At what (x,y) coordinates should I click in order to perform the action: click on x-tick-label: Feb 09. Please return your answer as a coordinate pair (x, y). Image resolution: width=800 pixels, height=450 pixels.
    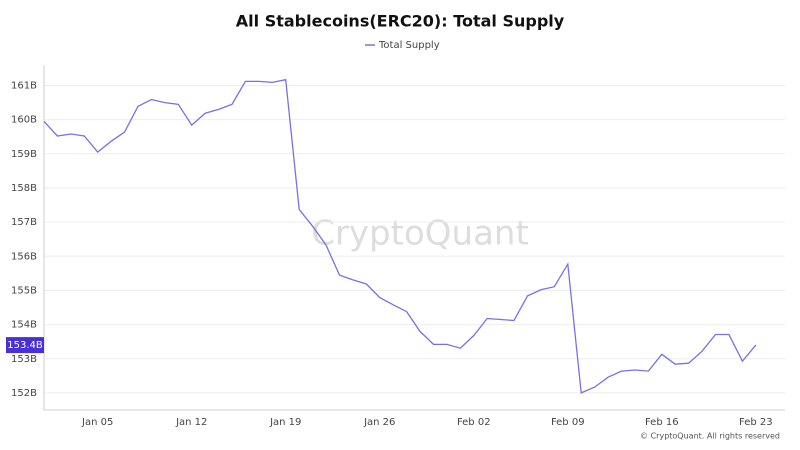
    Looking at the image, I should click on (568, 422).